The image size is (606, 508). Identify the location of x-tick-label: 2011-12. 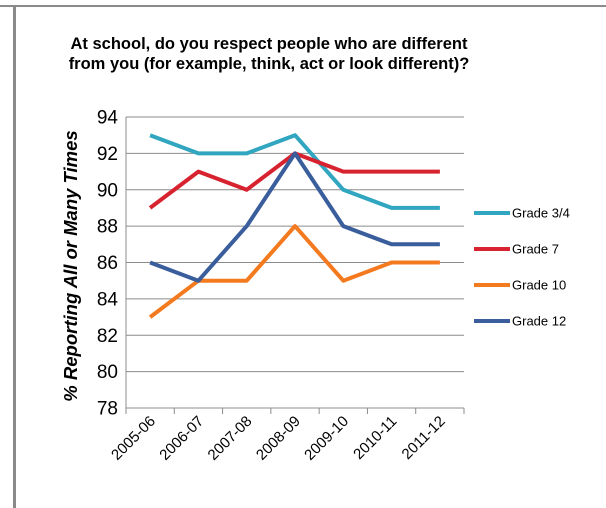
(424, 438).